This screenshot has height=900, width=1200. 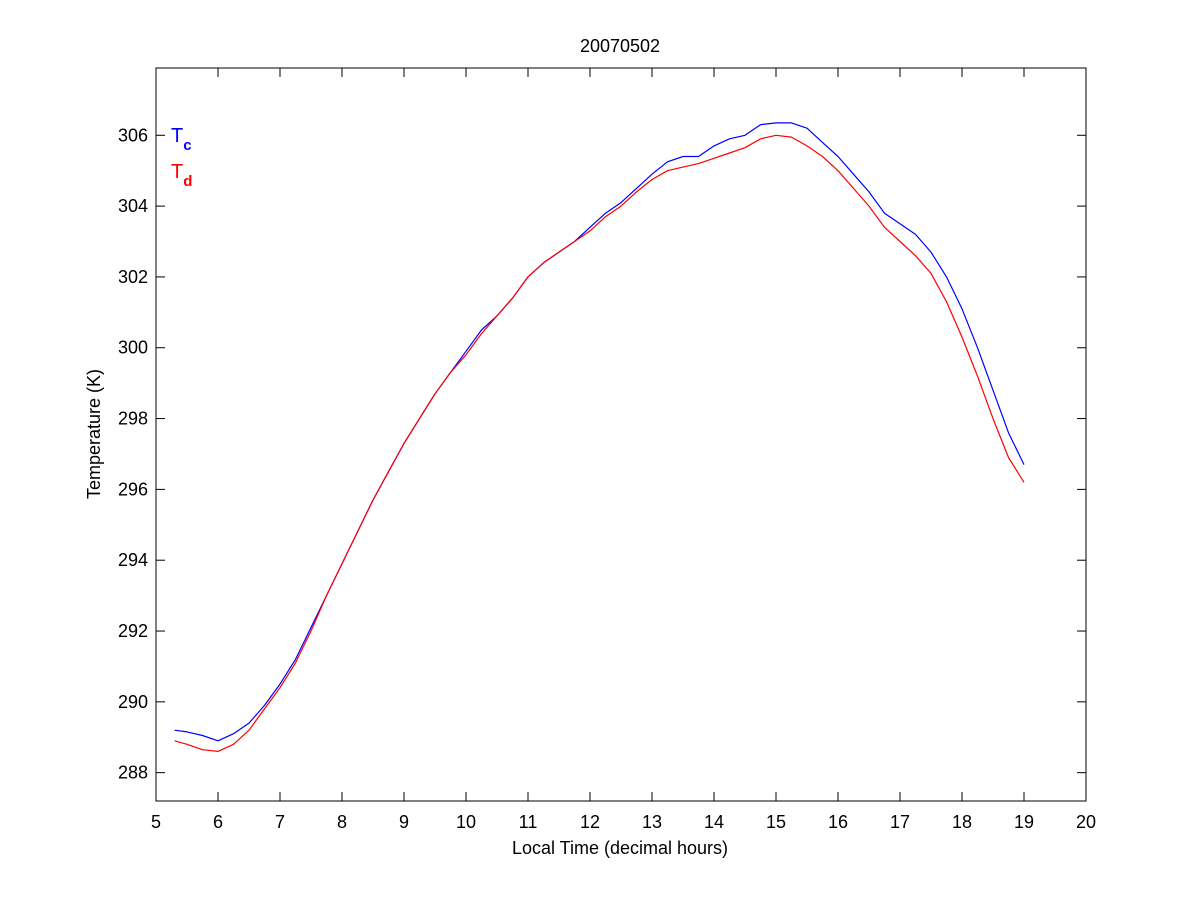 What do you see at coordinates (342, 822) in the screenshot?
I see `x-tick-label: 8` at bounding box center [342, 822].